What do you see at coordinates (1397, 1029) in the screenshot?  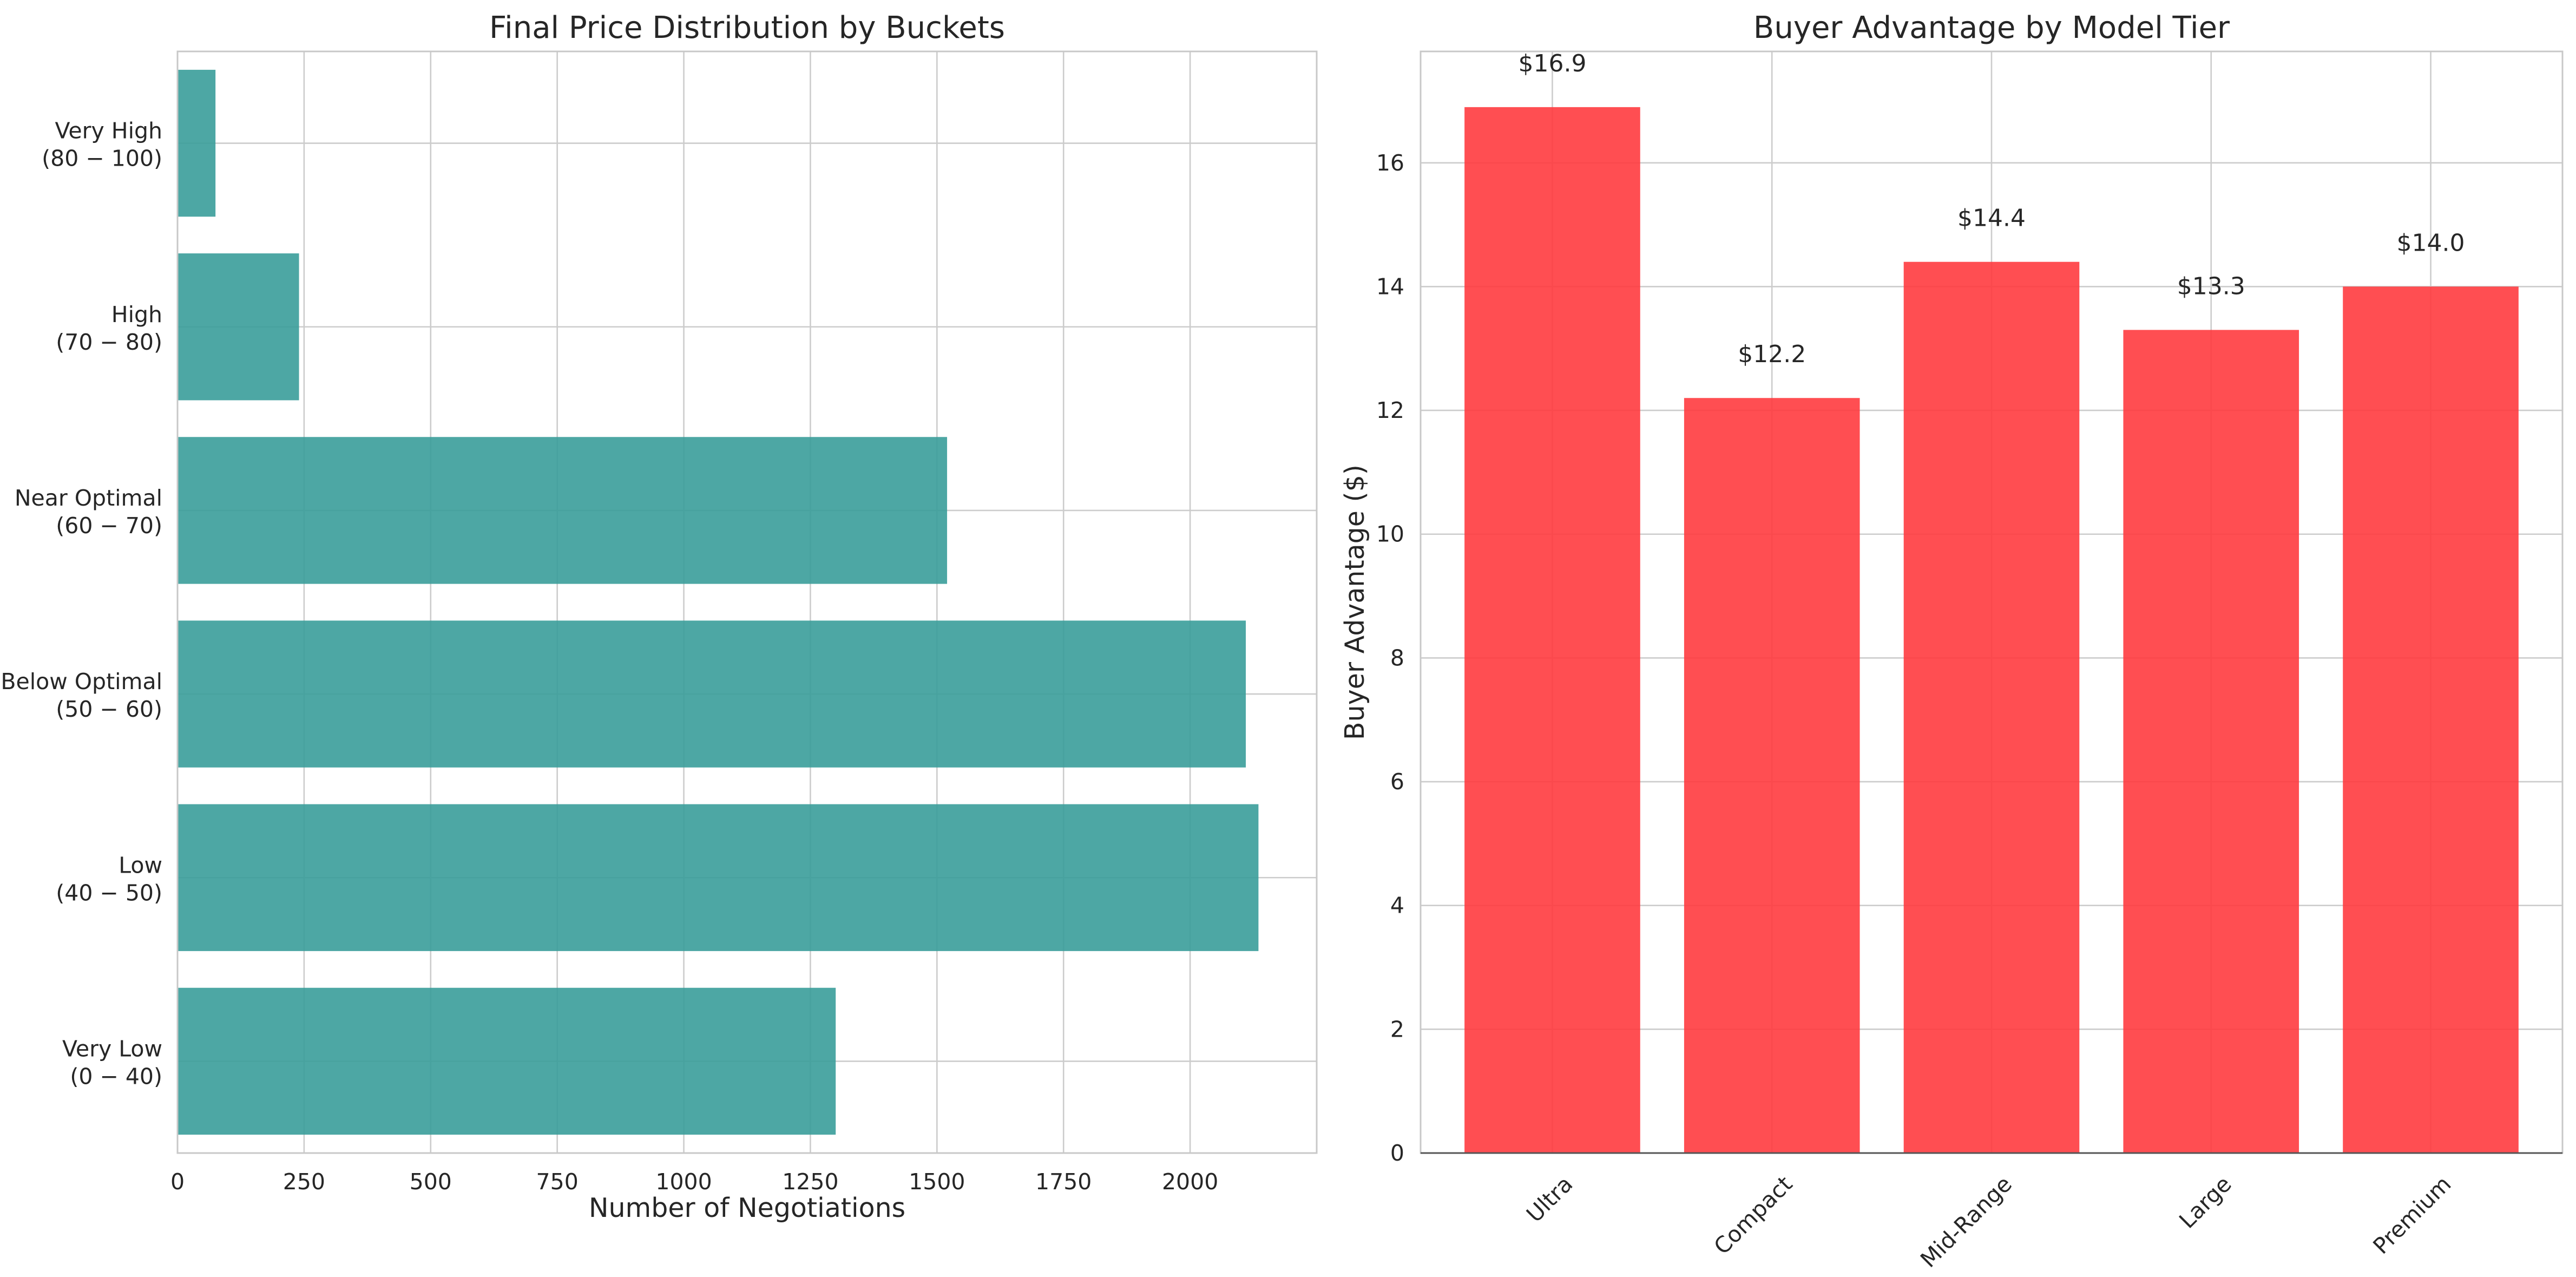 I see `right-y-tick-label: 2` at bounding box center [1397, 1029].